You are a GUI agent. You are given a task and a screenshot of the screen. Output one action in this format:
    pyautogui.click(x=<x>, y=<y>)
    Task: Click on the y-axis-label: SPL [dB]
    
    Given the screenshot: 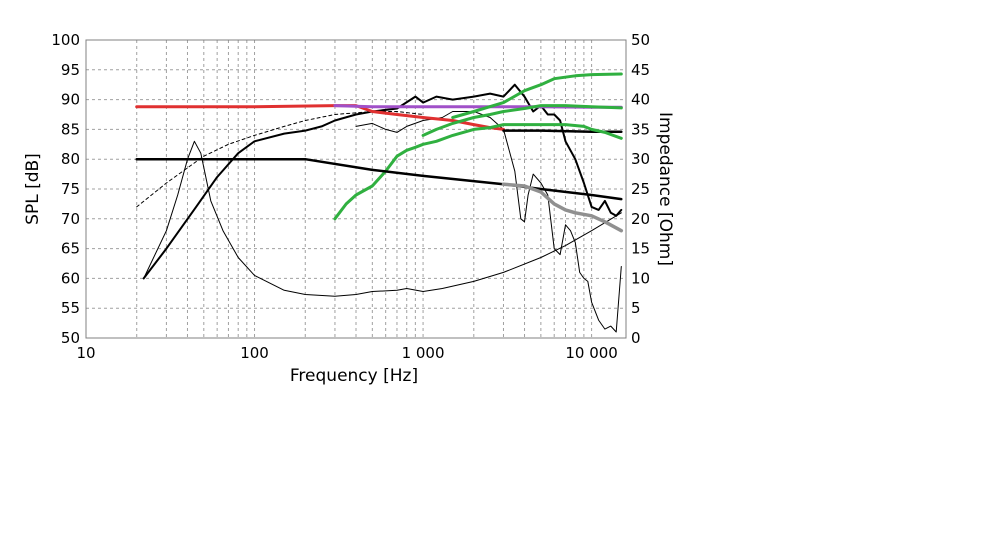 What is the action you would take?
    pyautogui.click(x=33, y=189)
    